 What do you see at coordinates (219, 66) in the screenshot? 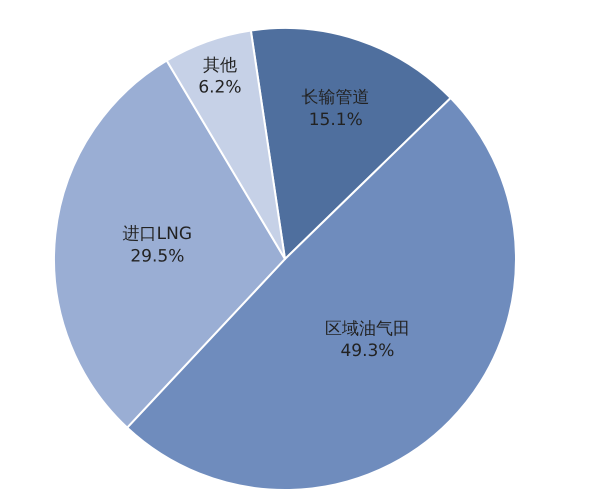
I see `slice-label: 其他` at bounding box center [219, 66].